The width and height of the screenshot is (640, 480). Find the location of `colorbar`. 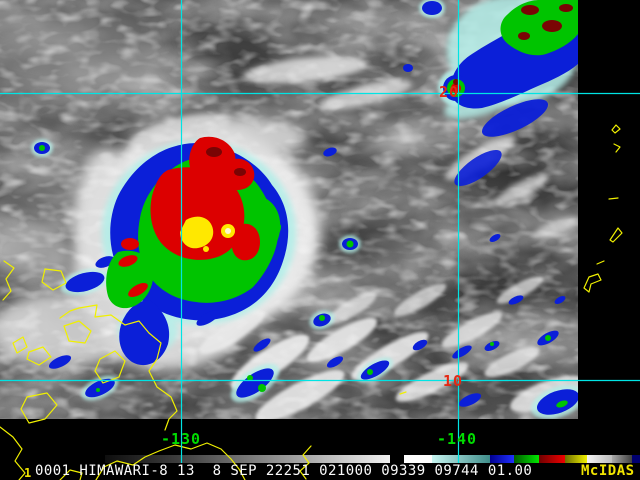

colorbar is located at coordinates (372, 459).